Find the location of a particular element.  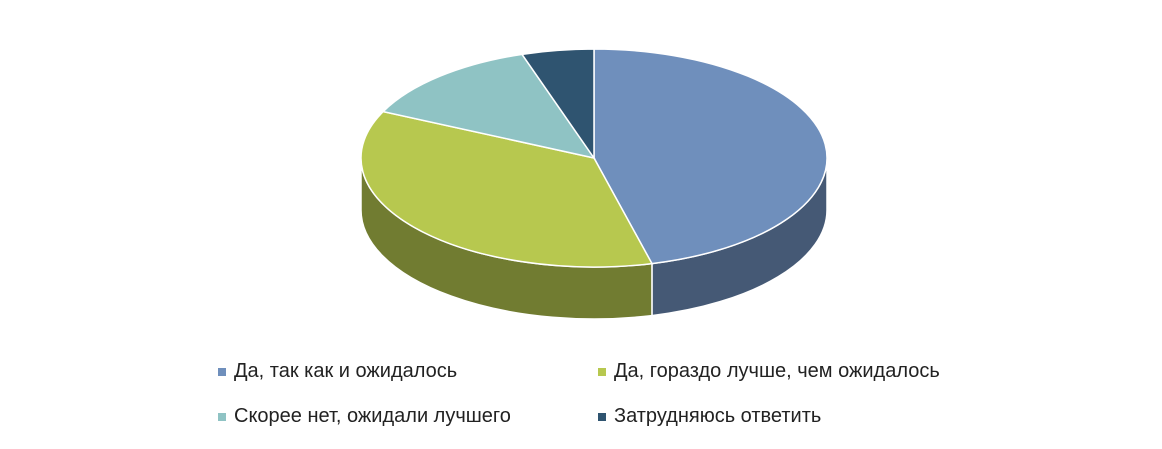

legend-label: Да, гораздо лучше, чем ожидалось is located at coordinates (777, 371).